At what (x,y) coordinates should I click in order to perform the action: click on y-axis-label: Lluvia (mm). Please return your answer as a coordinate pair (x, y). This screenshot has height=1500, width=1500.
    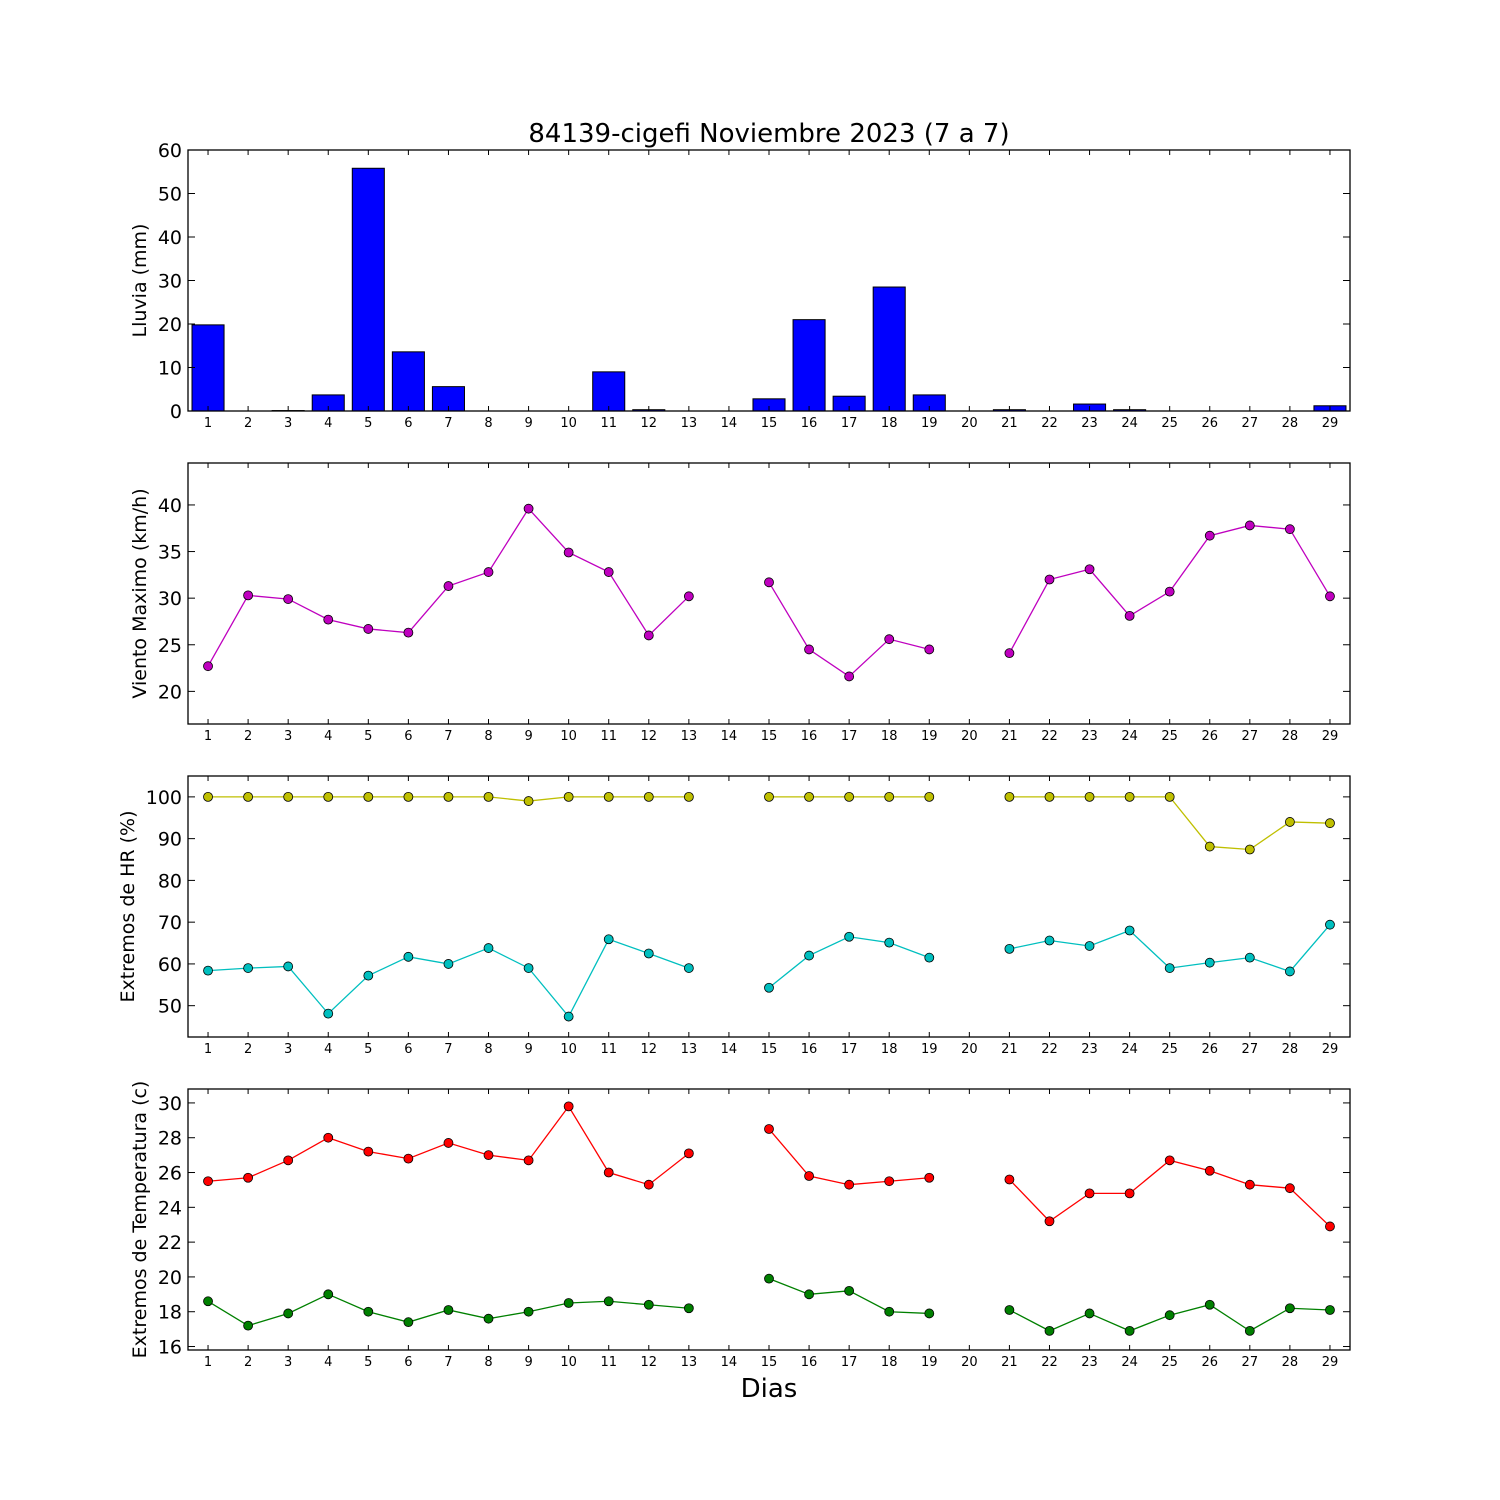
    Looking at the image, I should click on (140, 281).